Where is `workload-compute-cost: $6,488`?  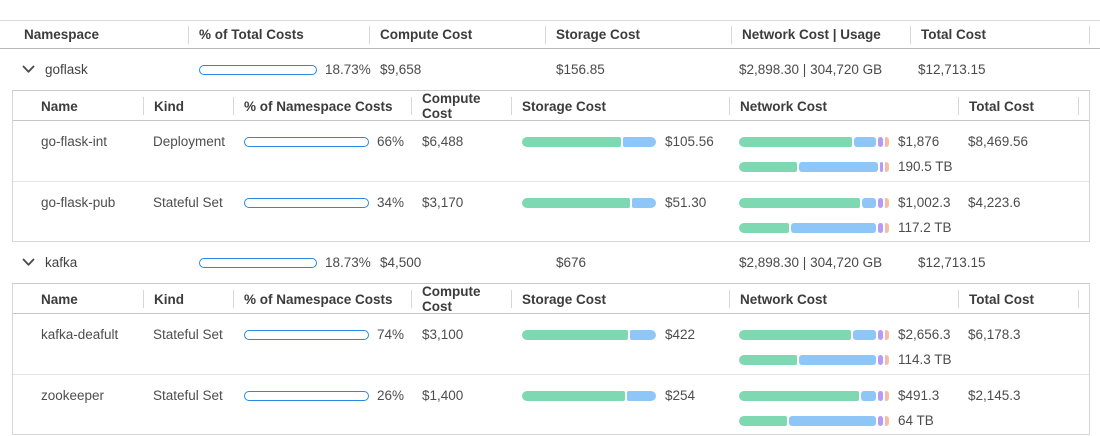
workload-compute-cost: $6,488 is located at coordinates (443, 141).